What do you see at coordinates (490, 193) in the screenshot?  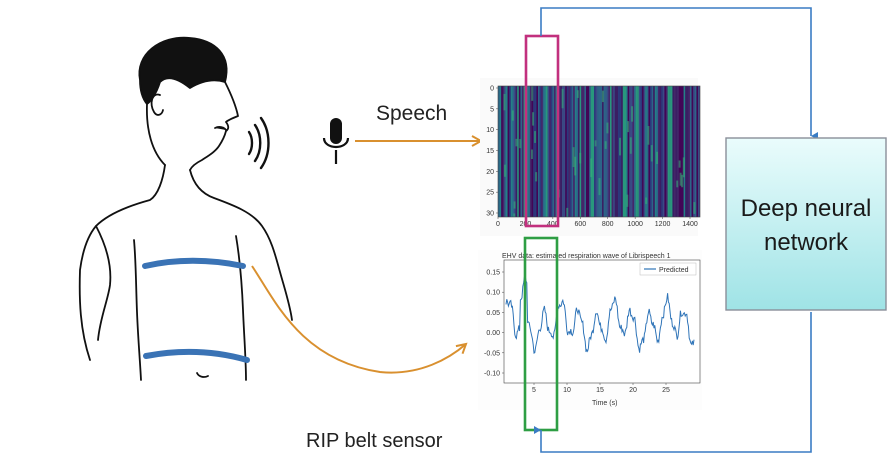 I see `spec-y-tick-label: 25` at bounding box center [490, 193].